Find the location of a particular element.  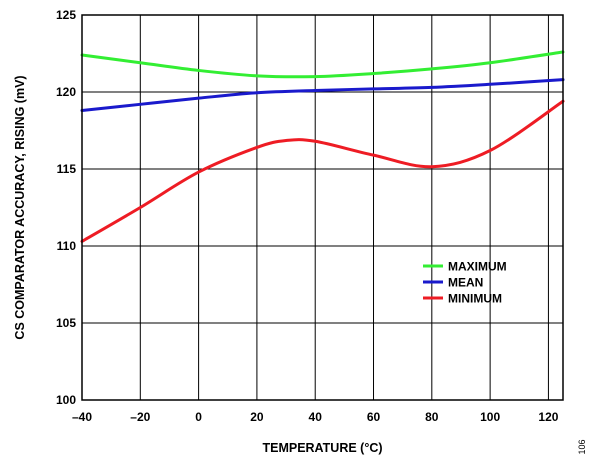

y-tick-label: 115 is located at coordinates (67, 169).